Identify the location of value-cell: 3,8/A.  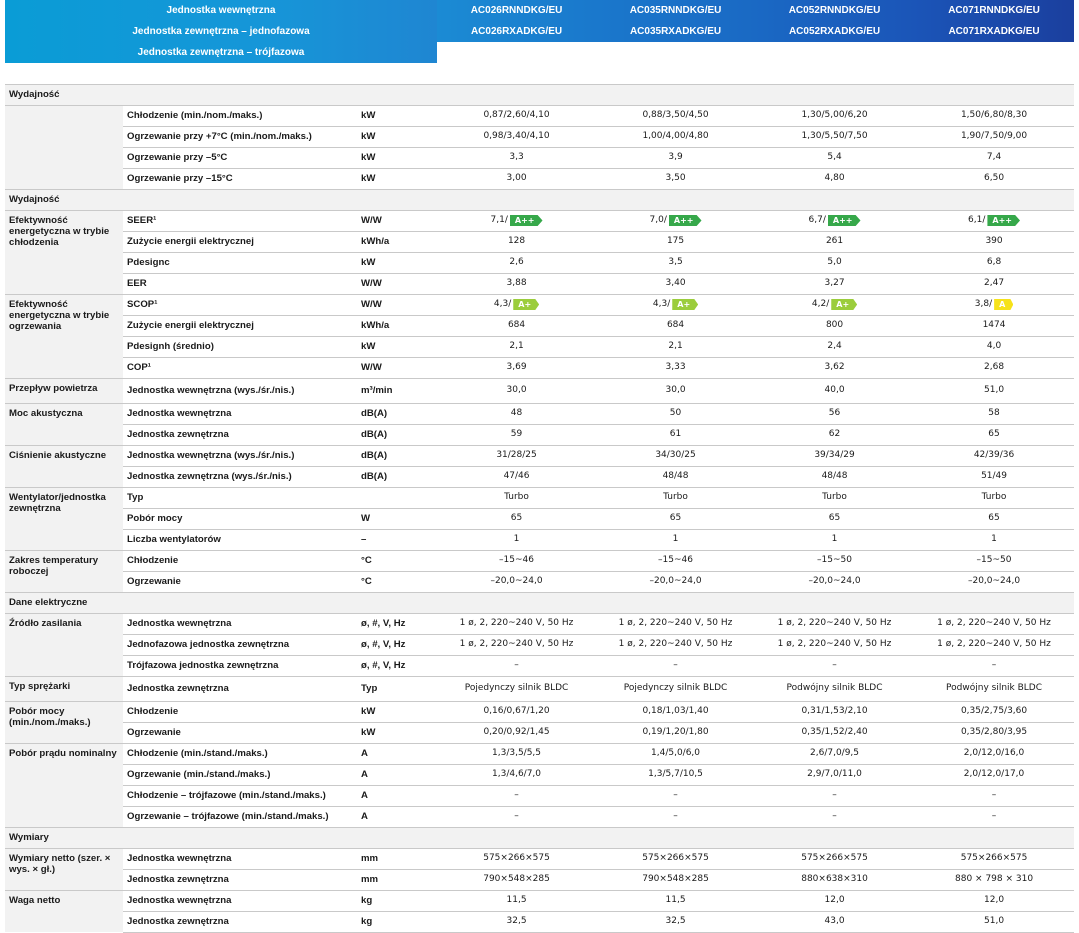
(994, 304).